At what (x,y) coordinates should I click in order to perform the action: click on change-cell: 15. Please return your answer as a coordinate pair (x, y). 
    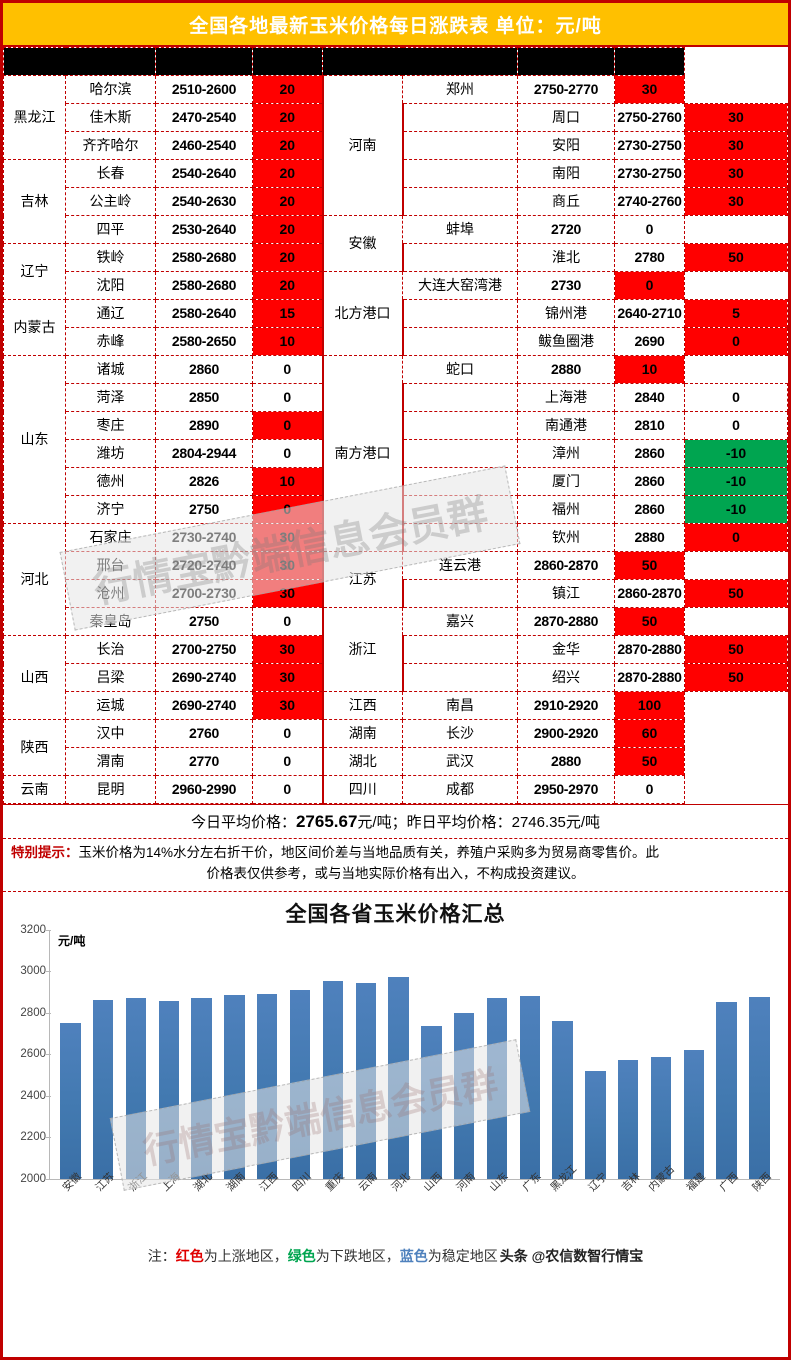
    Looking at the image, I should click on (287, 313).